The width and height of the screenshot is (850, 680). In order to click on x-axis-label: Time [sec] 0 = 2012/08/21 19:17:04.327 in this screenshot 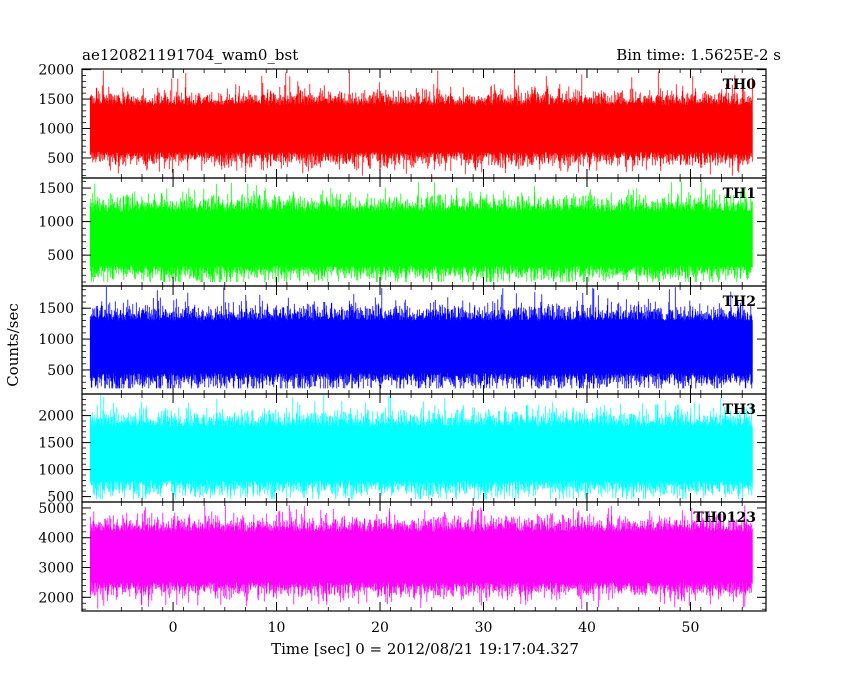, I will do `click(425, 649)`.